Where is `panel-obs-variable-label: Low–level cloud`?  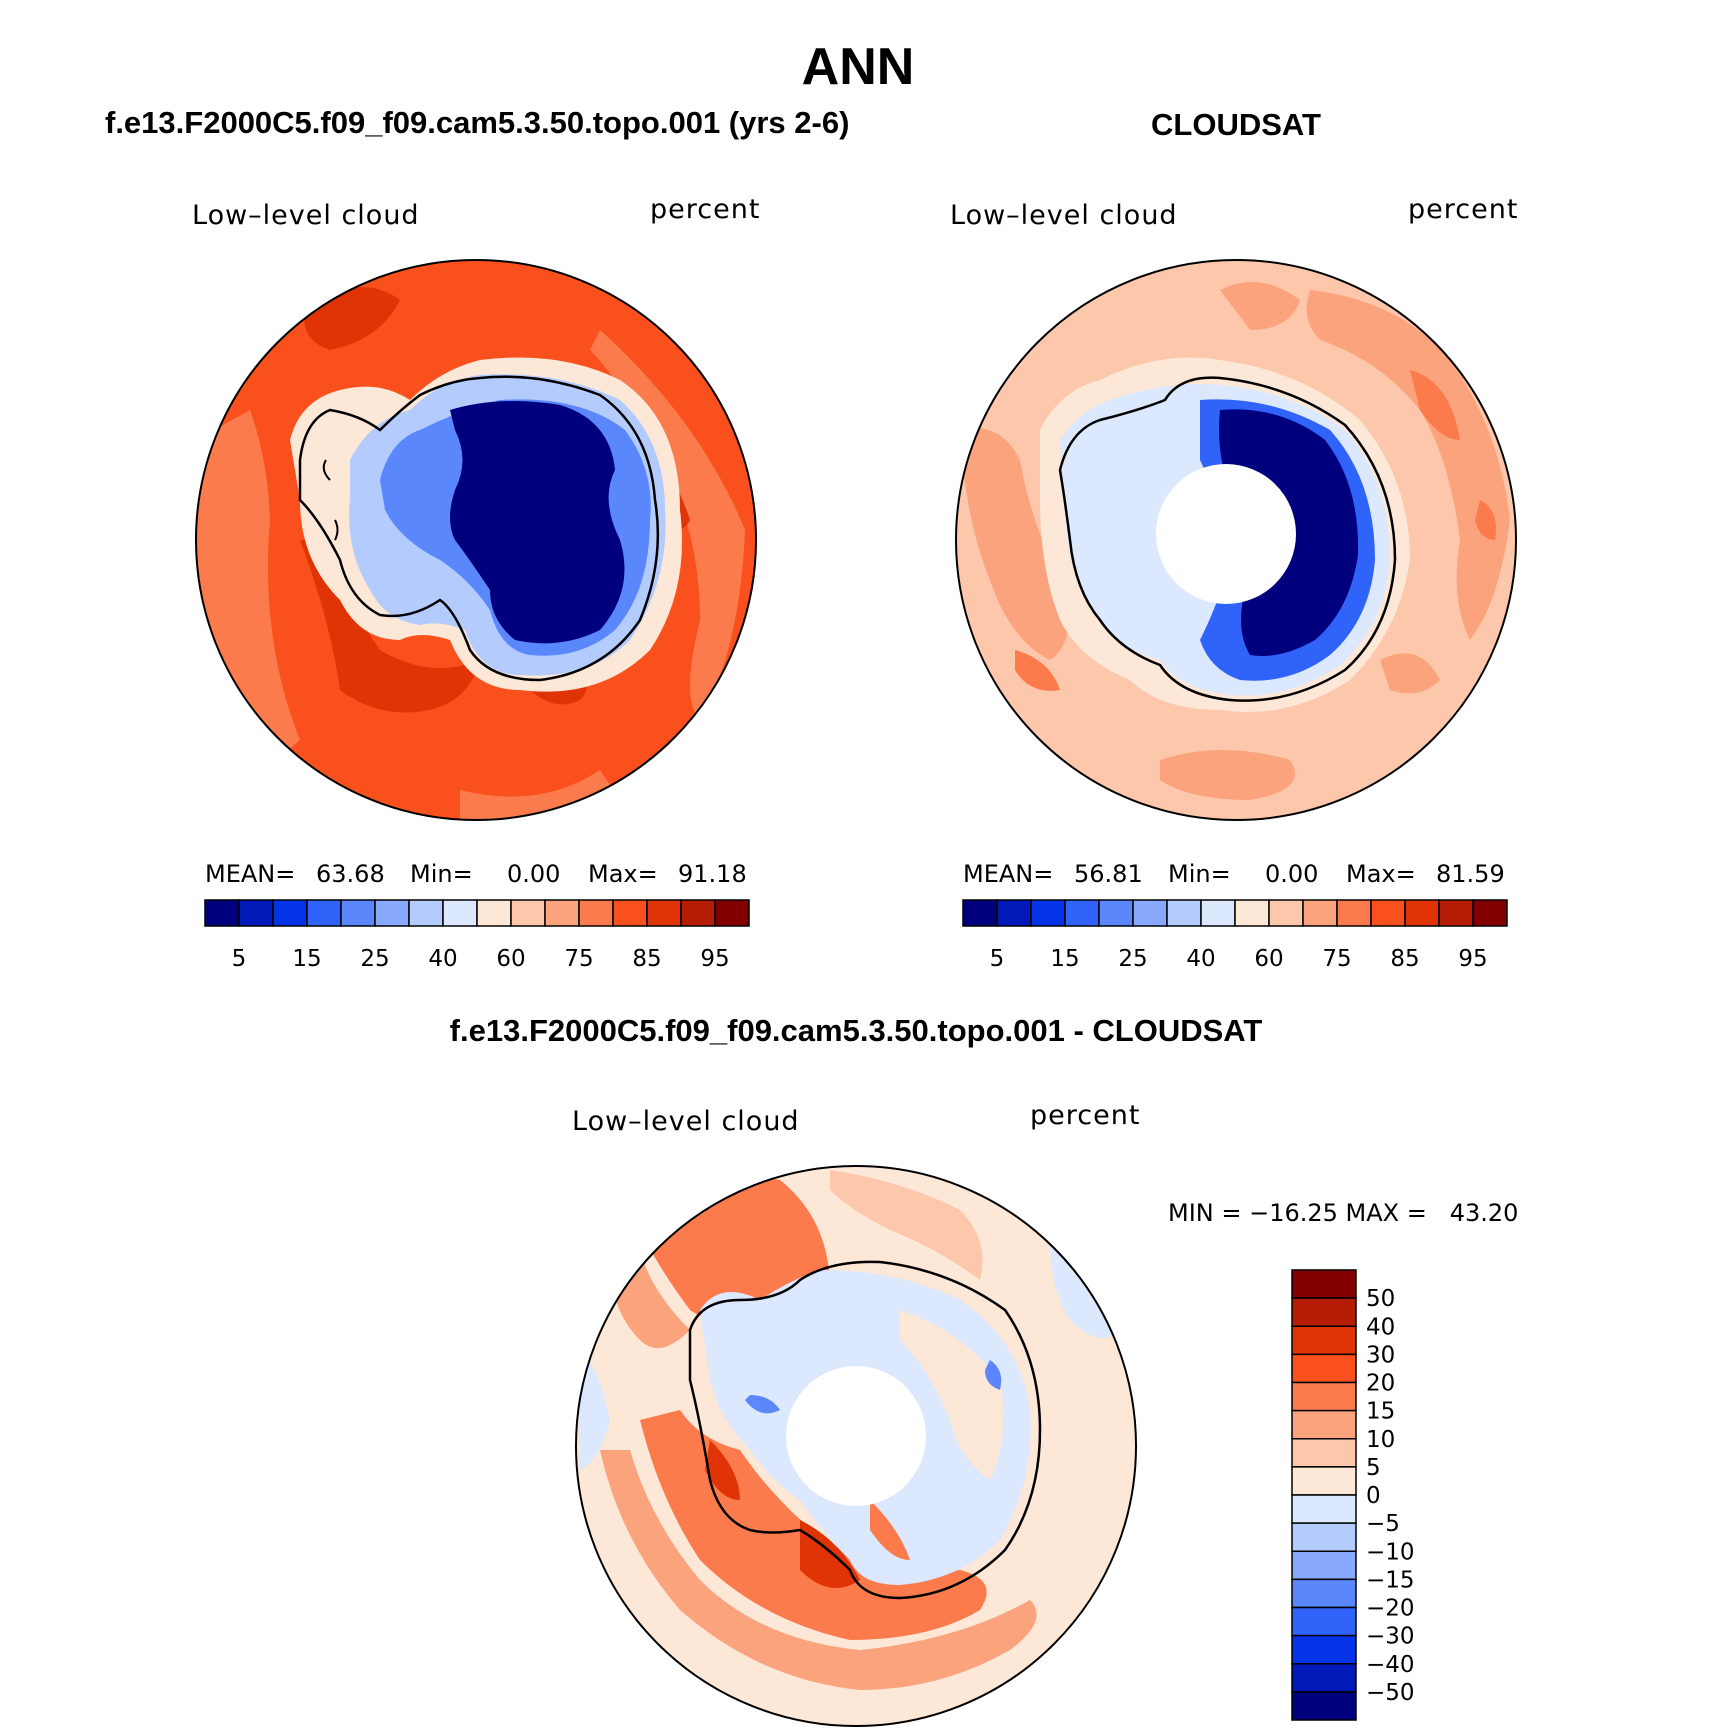
panel-obs-variable-label: Low–level cloud is located at coordinates (1064, 215).